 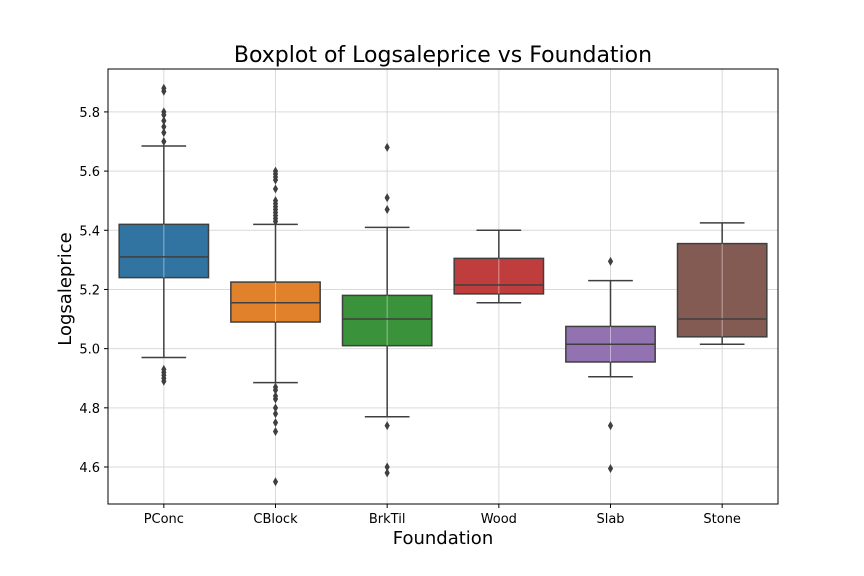 What do you see at coordinates (65, 288) in the screenshot?
I see `y-axis-label: Logsaleprice` at bounding box center [65, 288].